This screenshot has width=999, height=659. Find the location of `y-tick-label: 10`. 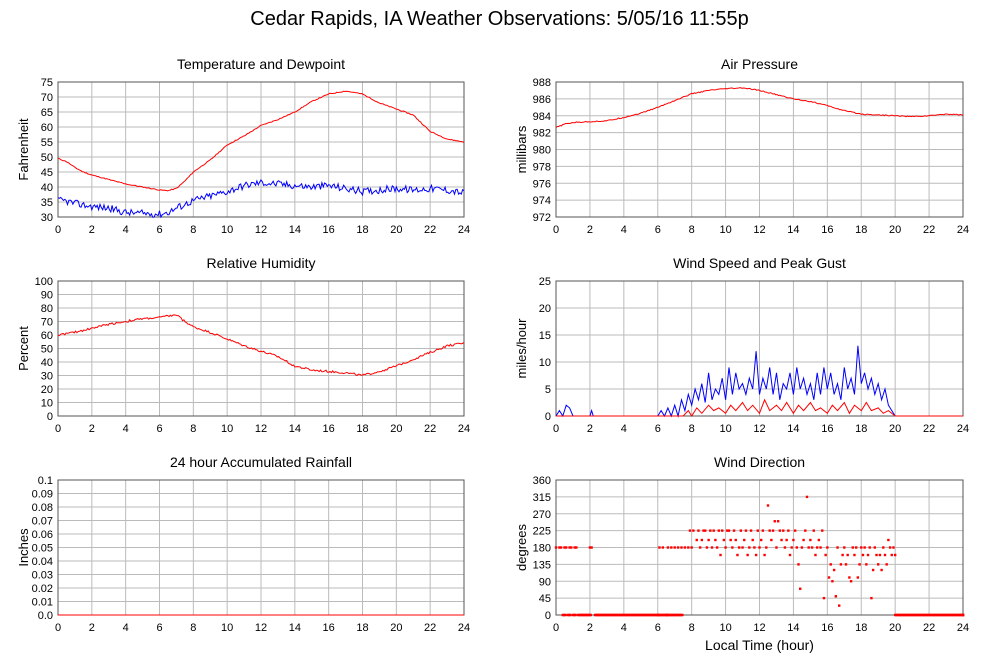

y-tick-label: 10 is located at coordinates (47, 404).